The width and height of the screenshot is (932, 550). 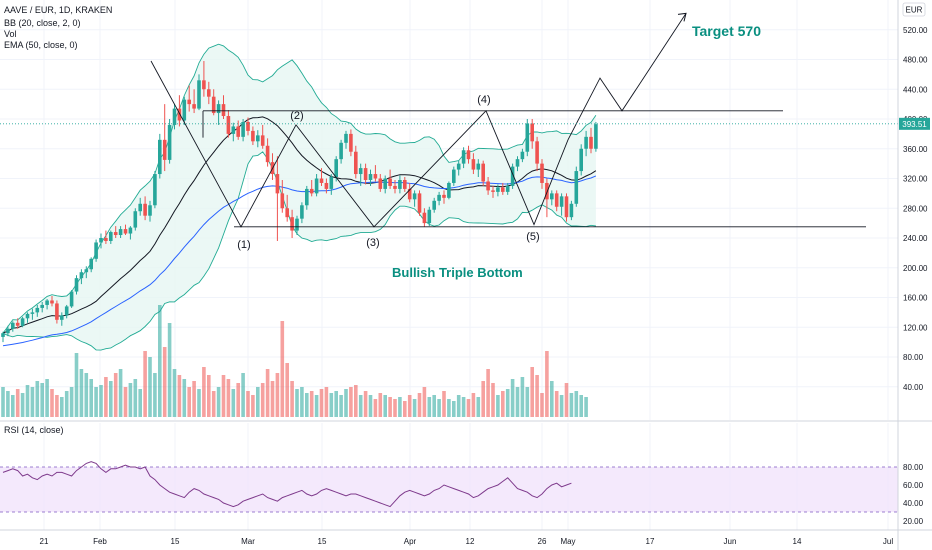 I want to click on target-arrow, so click(x=682, y=17).